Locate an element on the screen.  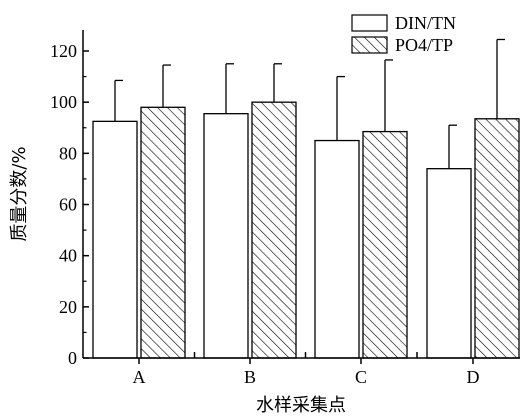
bar-po4-tp-a is located at coordinates (163, 232).